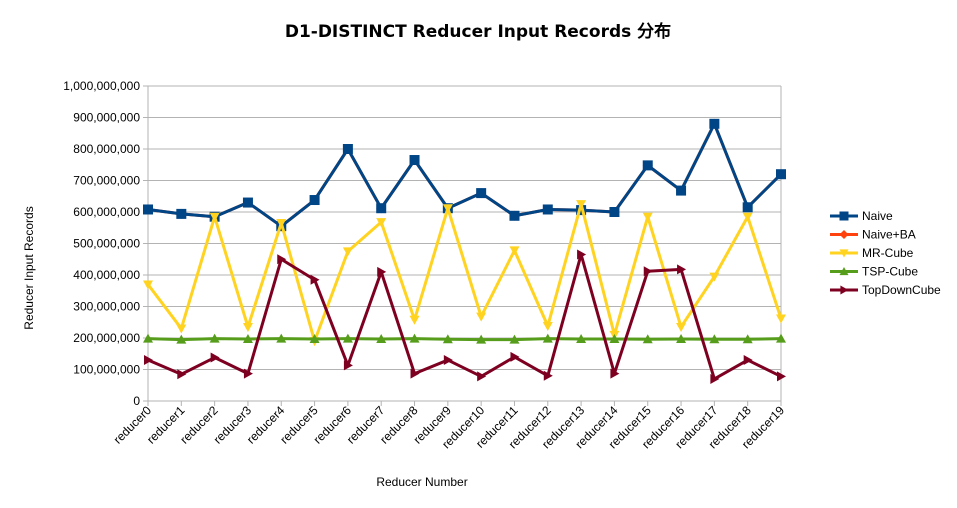 Image resolution: width=957 pixels, height=508 pixels. I want to click on y-tick-label: 1,000,000,000, so click(101, 86).